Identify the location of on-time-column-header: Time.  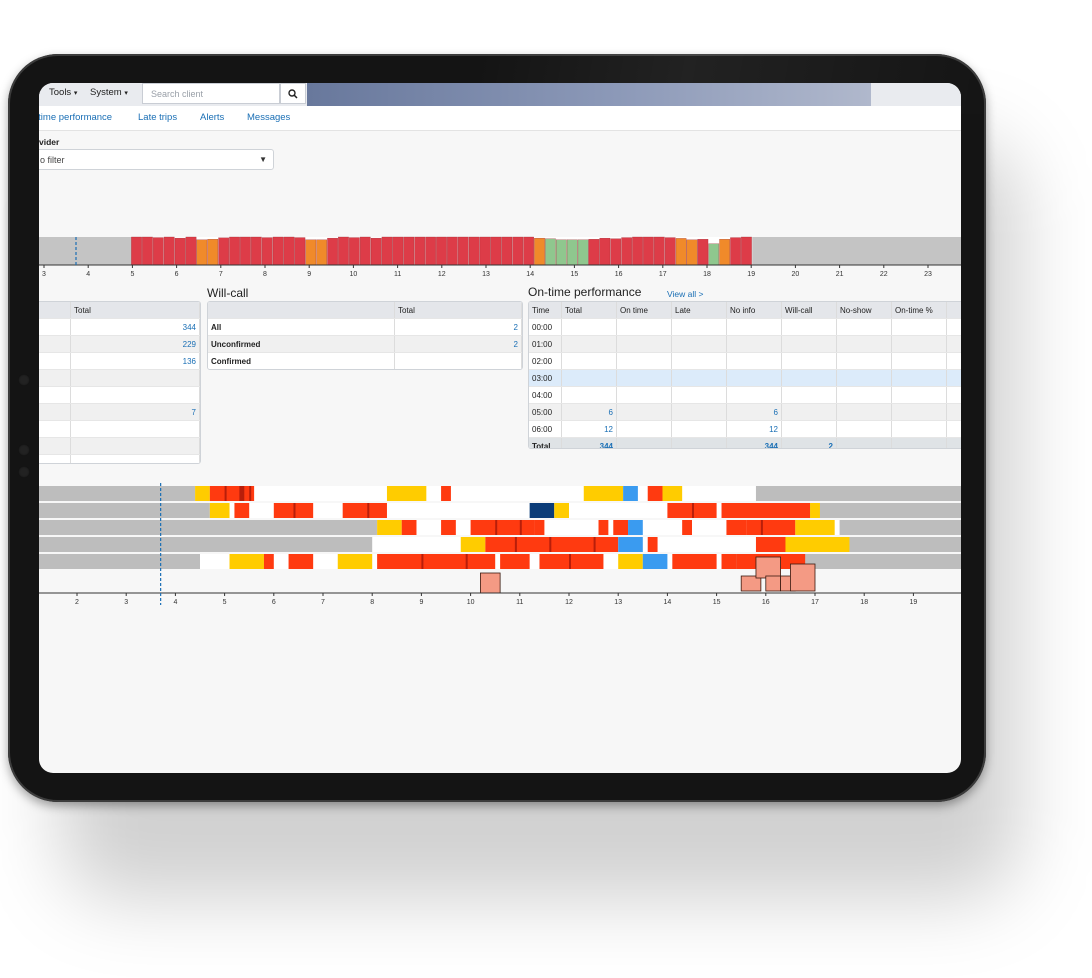
(545, 310).